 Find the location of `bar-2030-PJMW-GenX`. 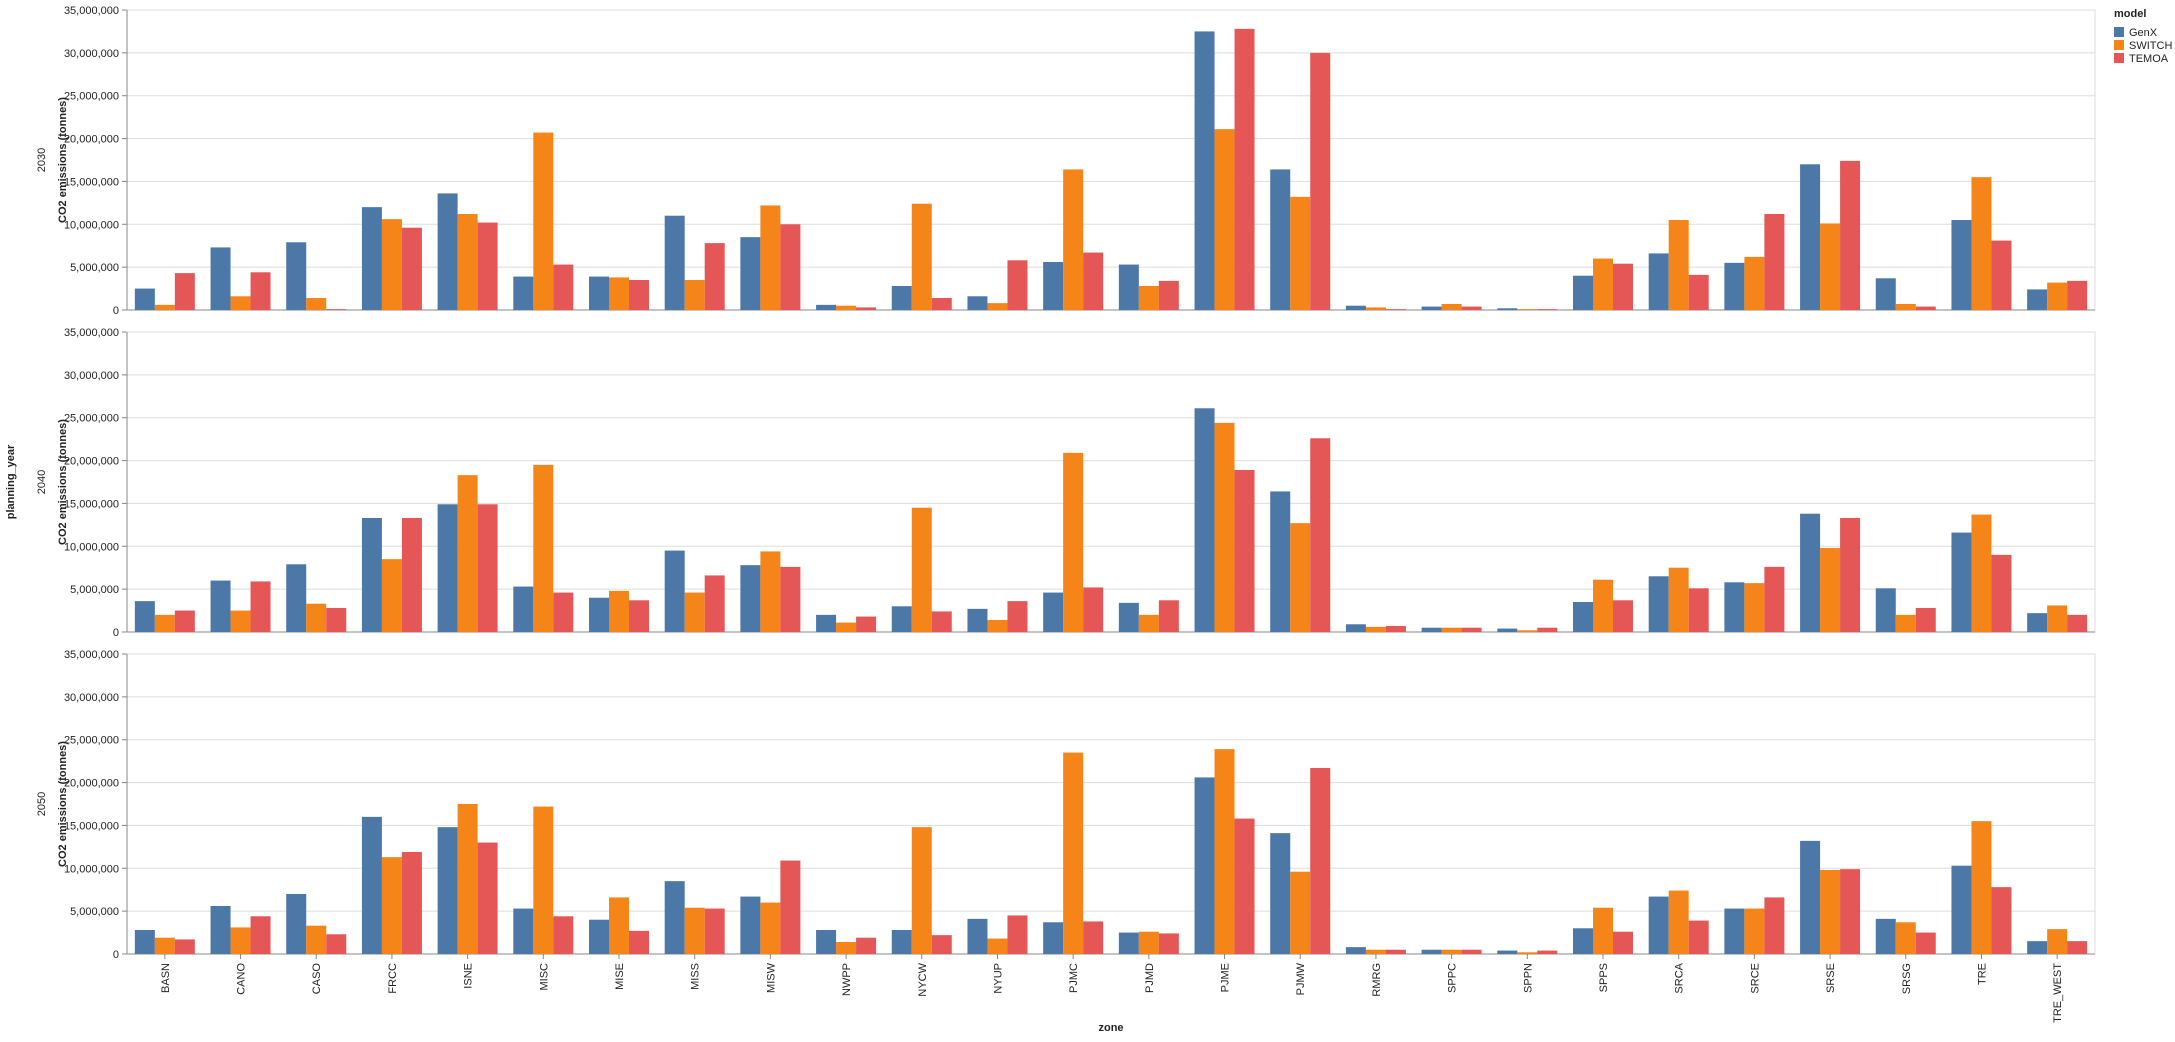

bar-2030-PJMW-GenX is located at coordinates (1280, 239).